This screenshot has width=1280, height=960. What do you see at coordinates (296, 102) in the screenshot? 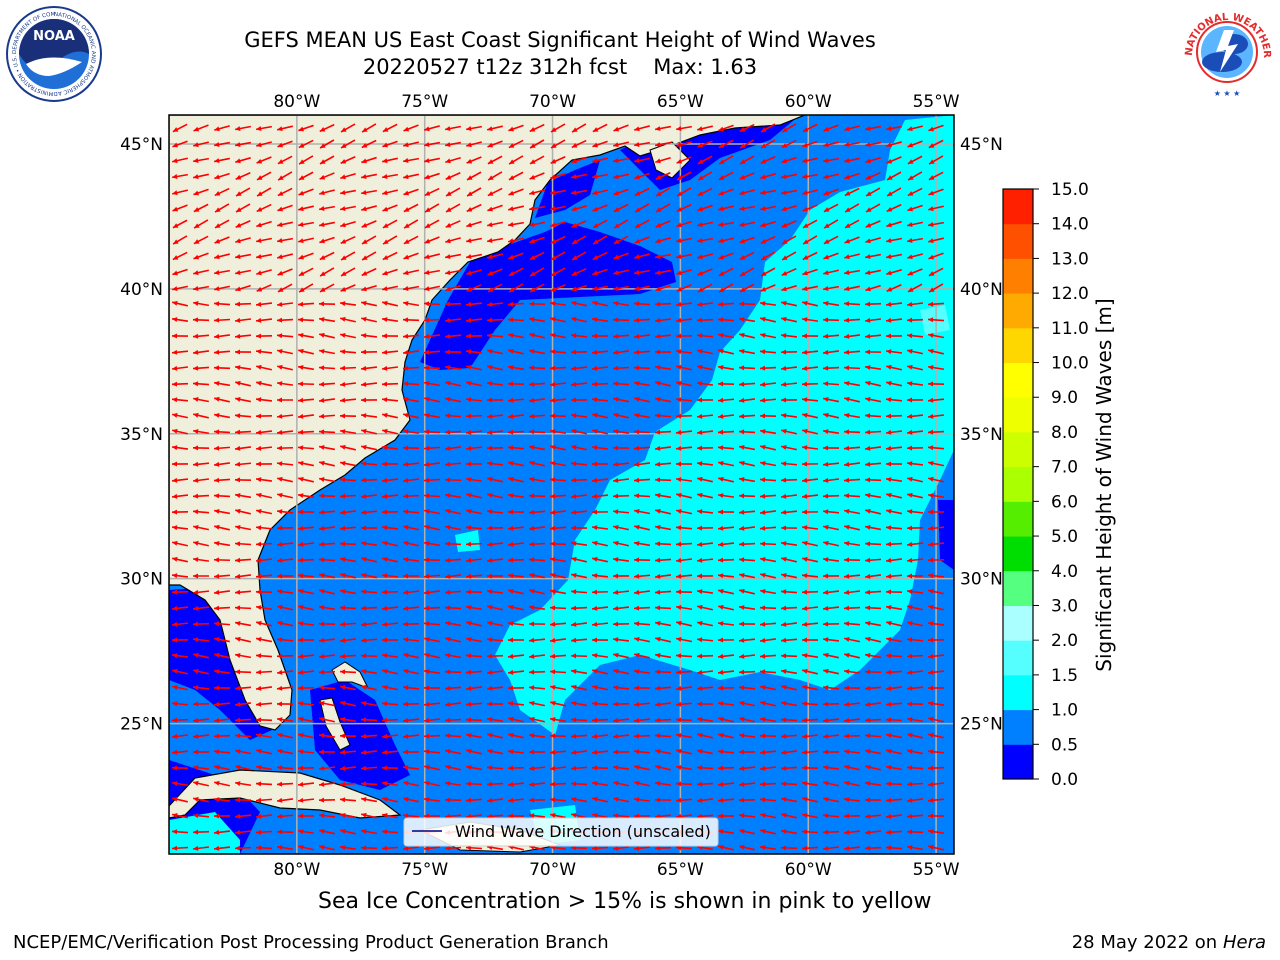
I see `lon-label-top: 80°W` at bounding box center [296, 102].